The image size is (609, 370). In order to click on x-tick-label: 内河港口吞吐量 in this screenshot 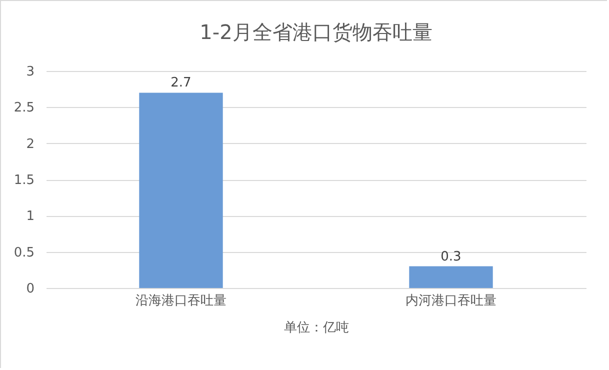, I will do `click(451, 301)`.